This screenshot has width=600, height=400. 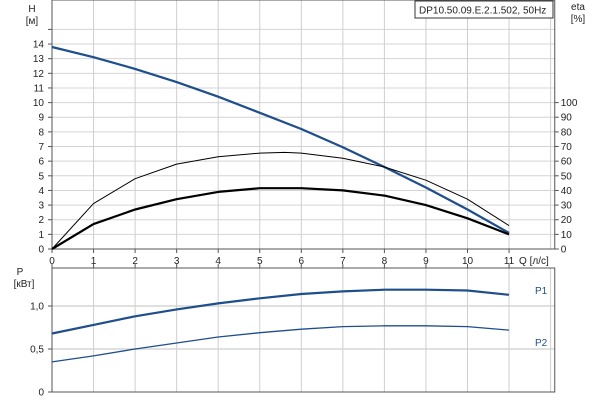 I want to click on y2-tick-label: 40, so click(x=567, y=191).